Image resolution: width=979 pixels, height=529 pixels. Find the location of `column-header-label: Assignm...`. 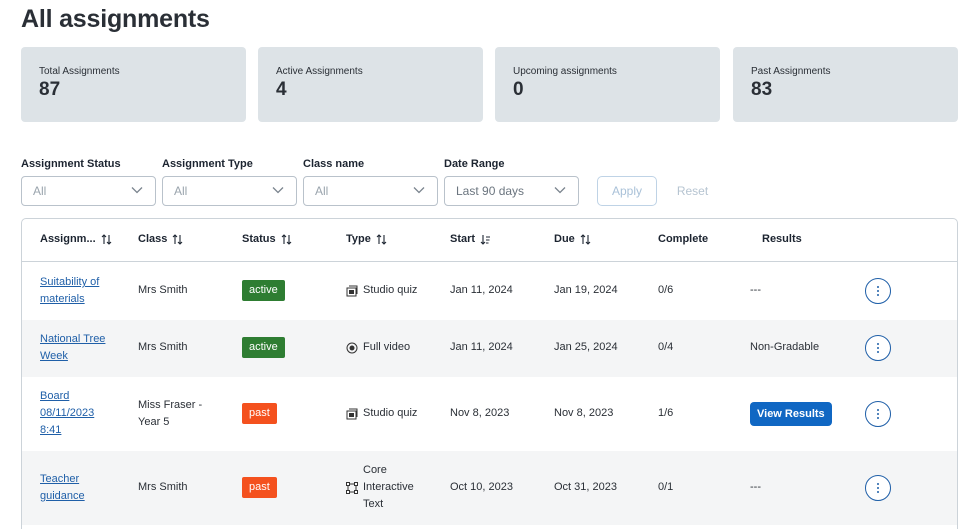

column-header-label: Assignm... is located at coordinates (68, 239).